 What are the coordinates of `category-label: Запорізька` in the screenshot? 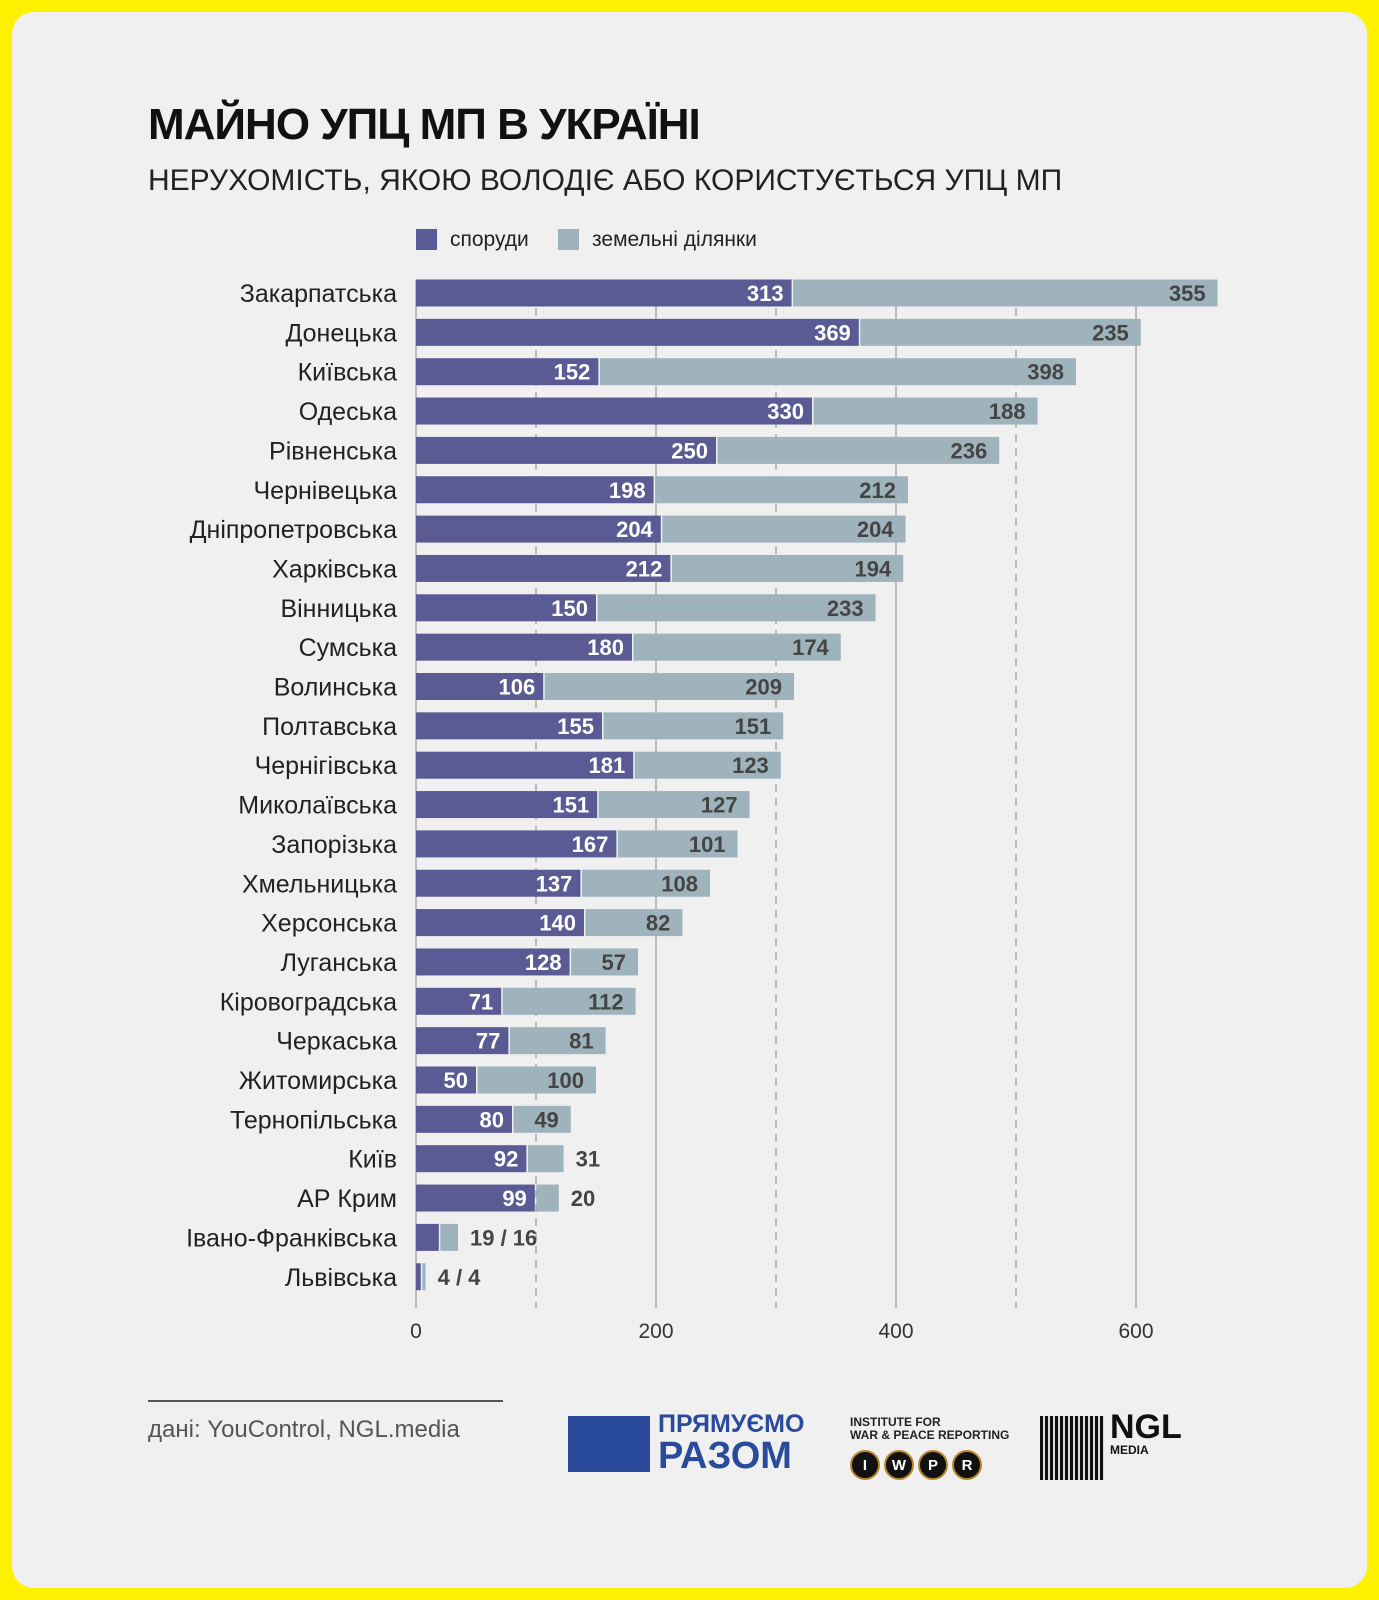 It's located at (334, 845).